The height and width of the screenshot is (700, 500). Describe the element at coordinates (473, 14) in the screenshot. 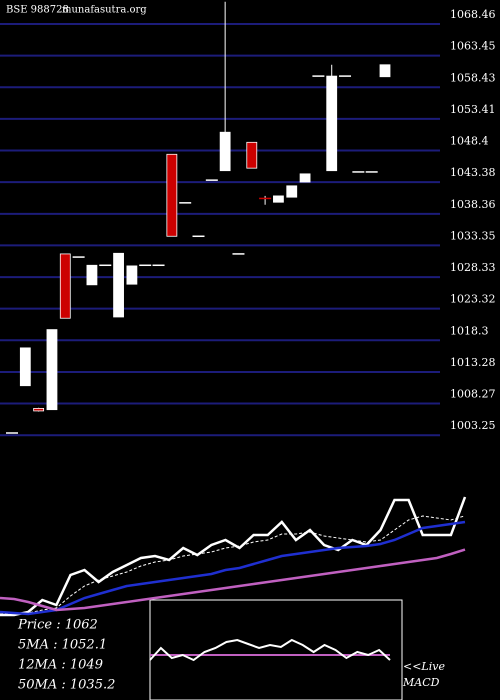

I see `y-tick-label: 1068.46` at that location.